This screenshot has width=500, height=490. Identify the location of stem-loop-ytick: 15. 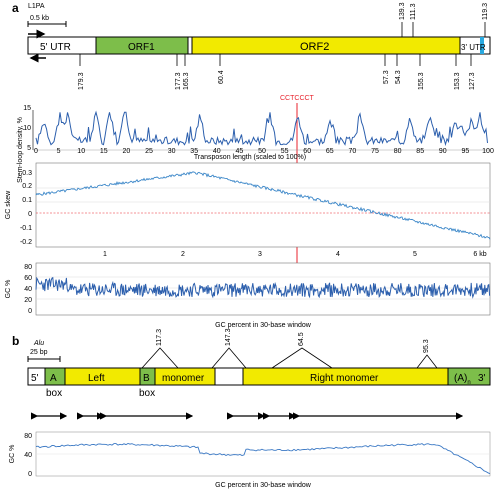
(27, 108).